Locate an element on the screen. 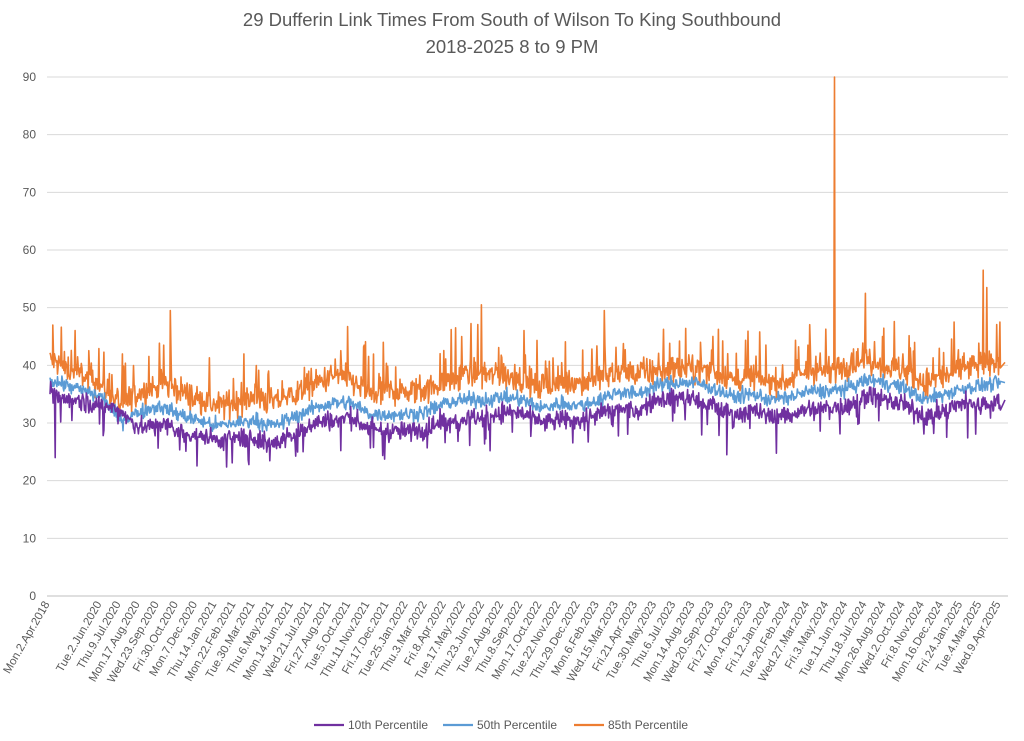 This screenshot has height=741, width=1024. y-tick-label: 50 is located at coordinates (30, 308).